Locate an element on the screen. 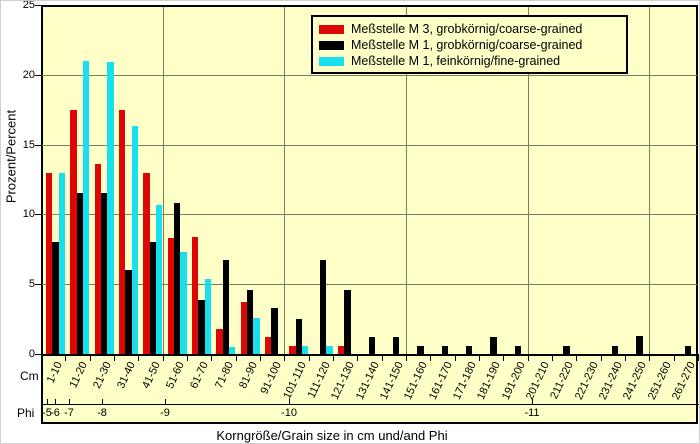  legend-label: Meßstelle M 1, feinkörnig/fine-grained is located at coordinates (456, 60).